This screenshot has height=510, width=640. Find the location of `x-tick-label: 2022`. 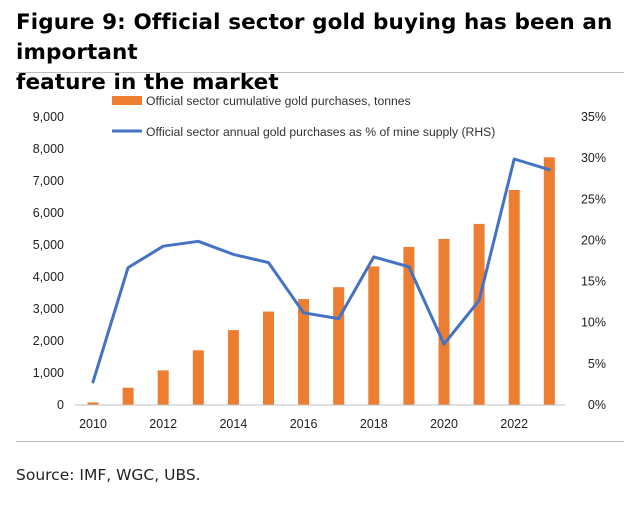

x-tick-label: 2022 is located at coordinates (514, 424).